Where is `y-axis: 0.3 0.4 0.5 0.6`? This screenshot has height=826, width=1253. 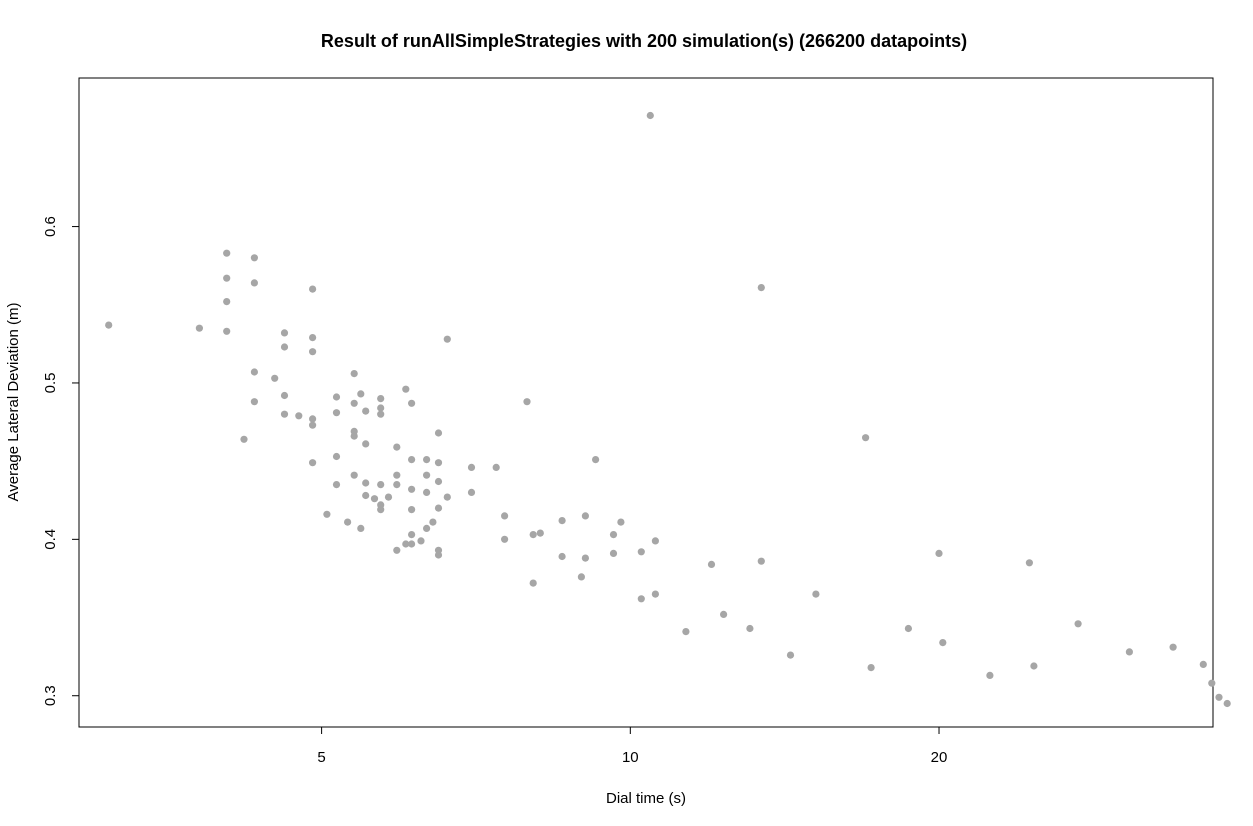
y-axis: 0.3 0.4 0.5 0.6 is located at coordinates (61, 461).